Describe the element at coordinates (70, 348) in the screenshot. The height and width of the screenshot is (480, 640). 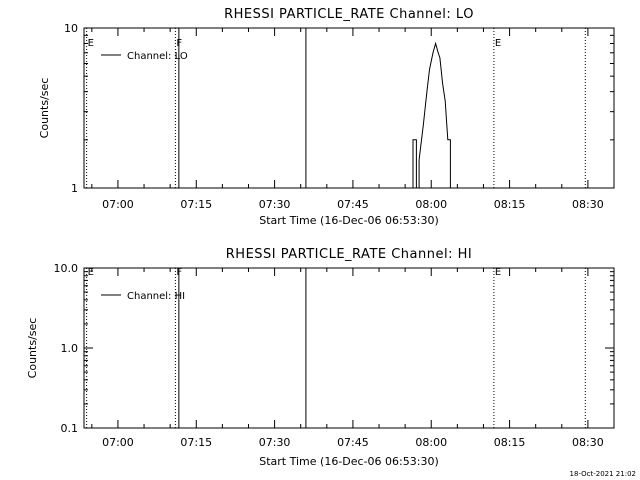
I see `y-tick-label: 1.0` at that location.